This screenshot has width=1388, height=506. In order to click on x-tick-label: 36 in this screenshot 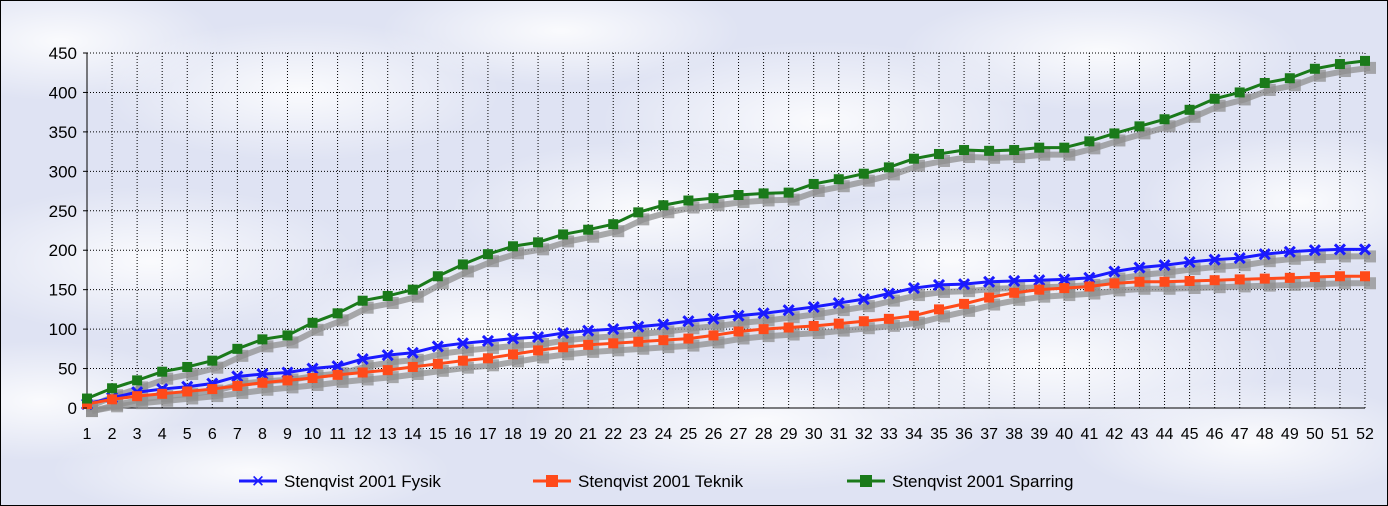, I will do `click(964, 434)`.